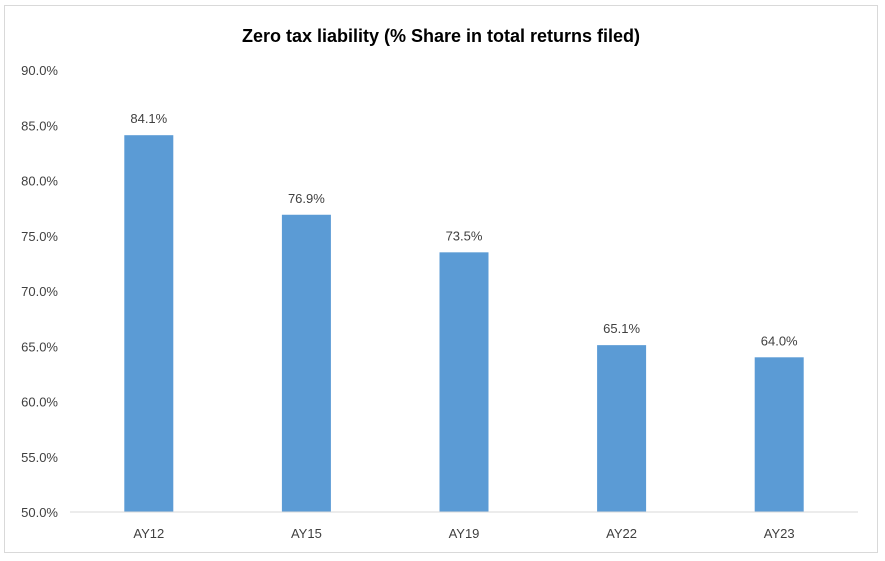 The height and width of the screenshot is (561, 885). Describe the element at coordinates (39, 236) in the screenshot. I see `y-tick-label: 75.0%` at that location.